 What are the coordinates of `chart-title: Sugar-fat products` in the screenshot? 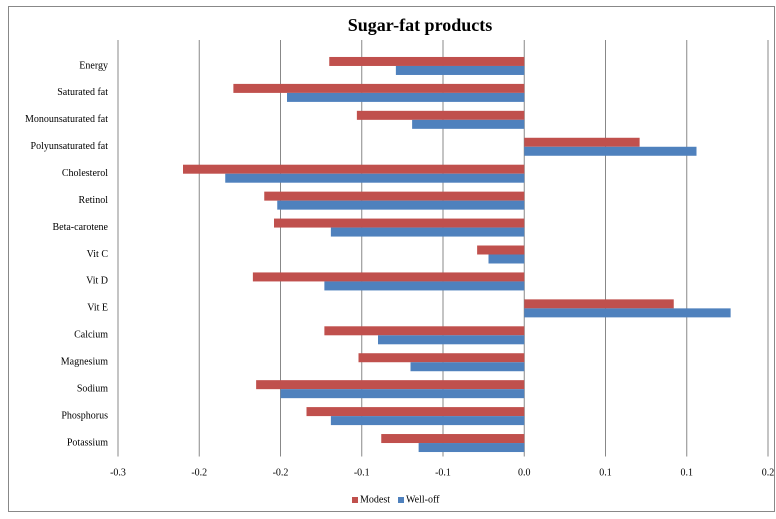 It's located at (420, 25).